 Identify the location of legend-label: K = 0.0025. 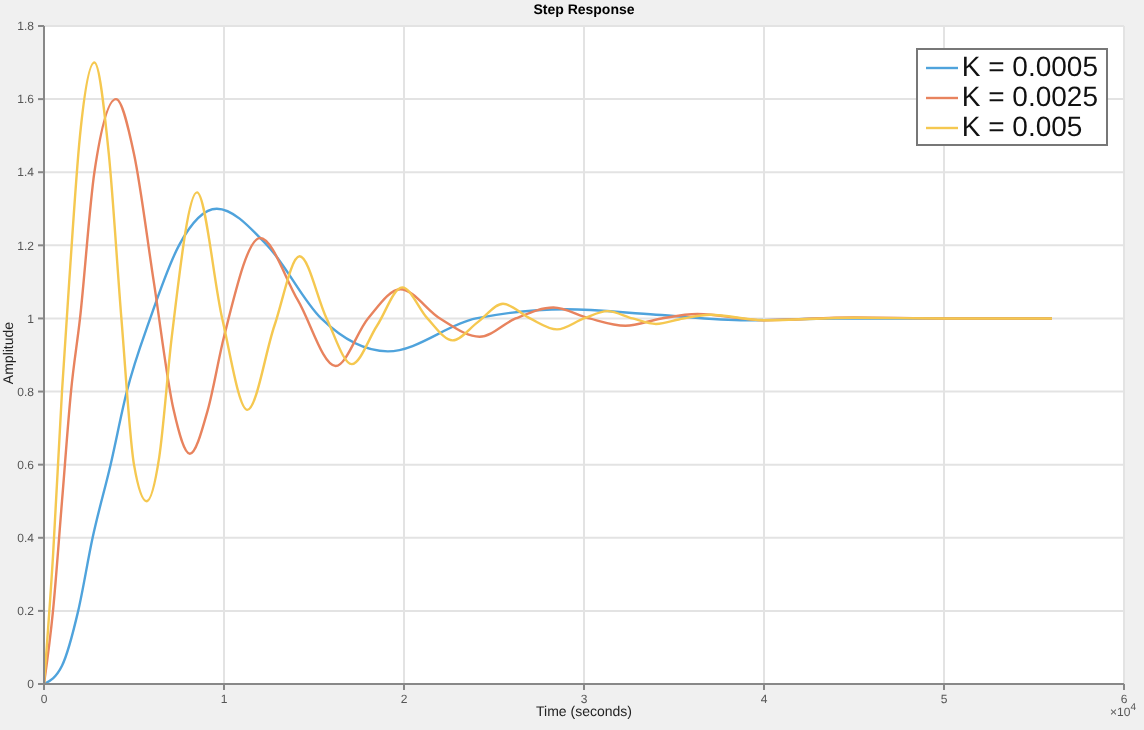
(1029, 96).